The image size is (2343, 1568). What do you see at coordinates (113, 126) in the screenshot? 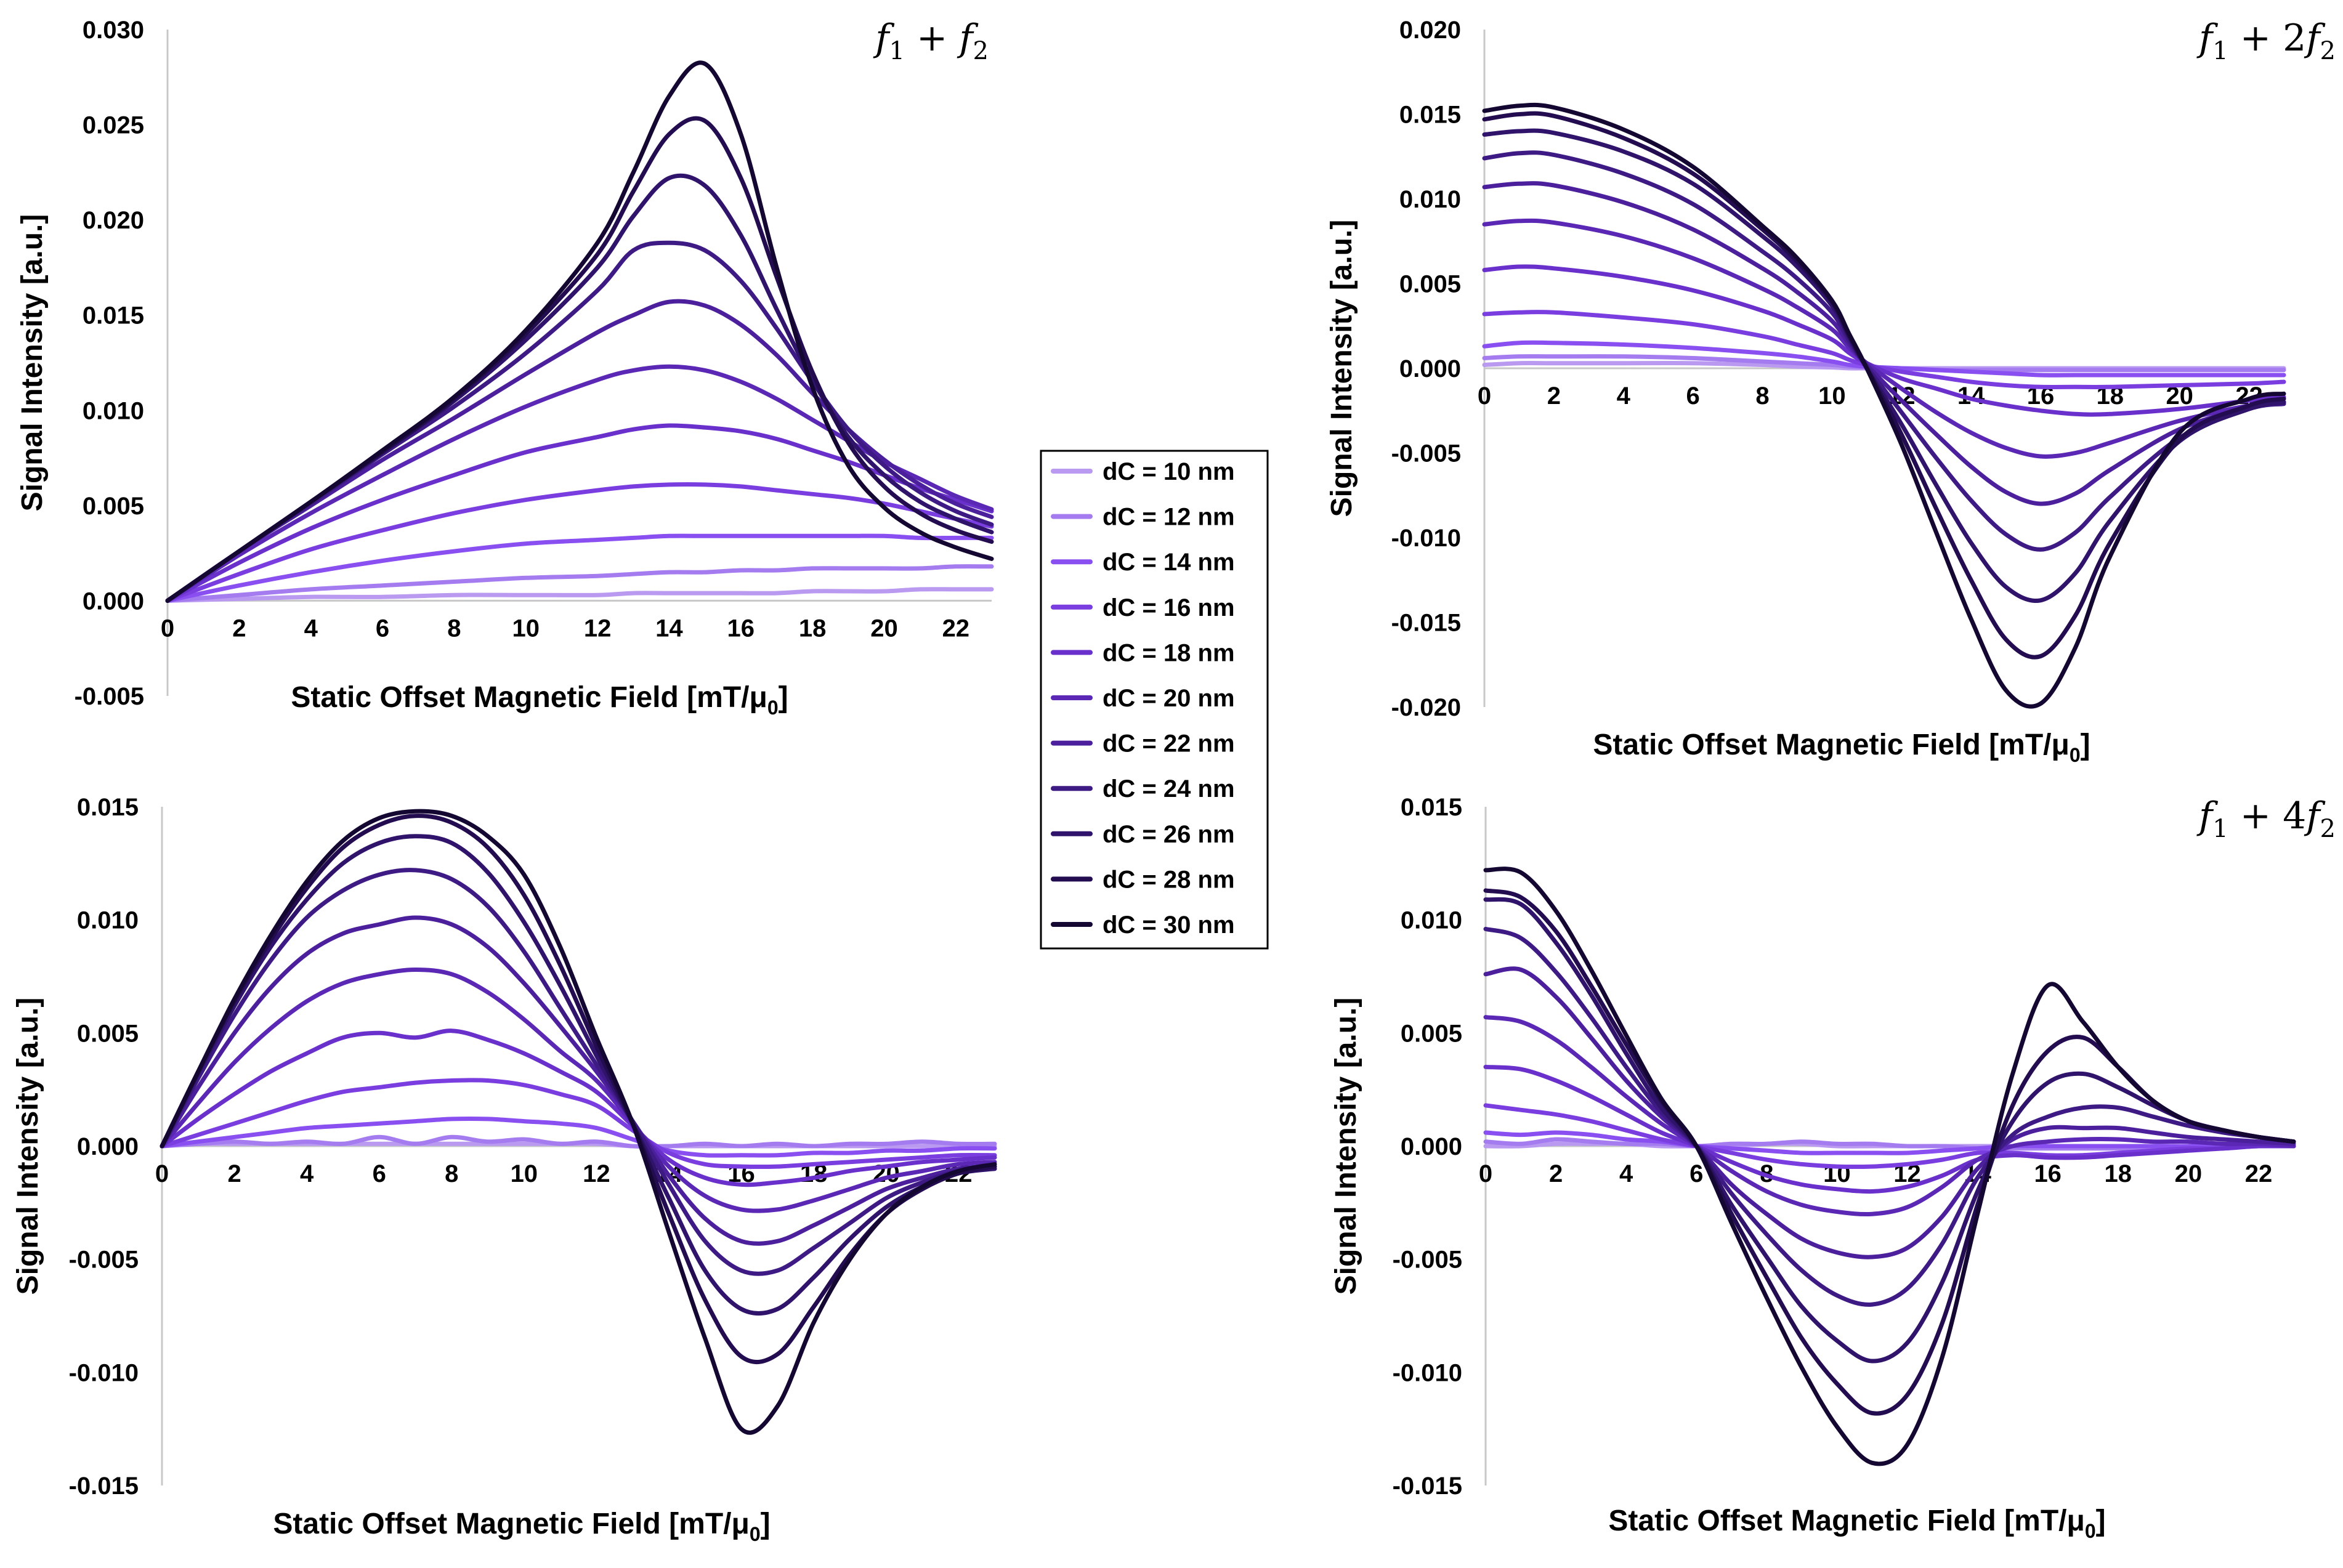
I see `y-tick-label: 0.025` at bounding box center [113, 126].